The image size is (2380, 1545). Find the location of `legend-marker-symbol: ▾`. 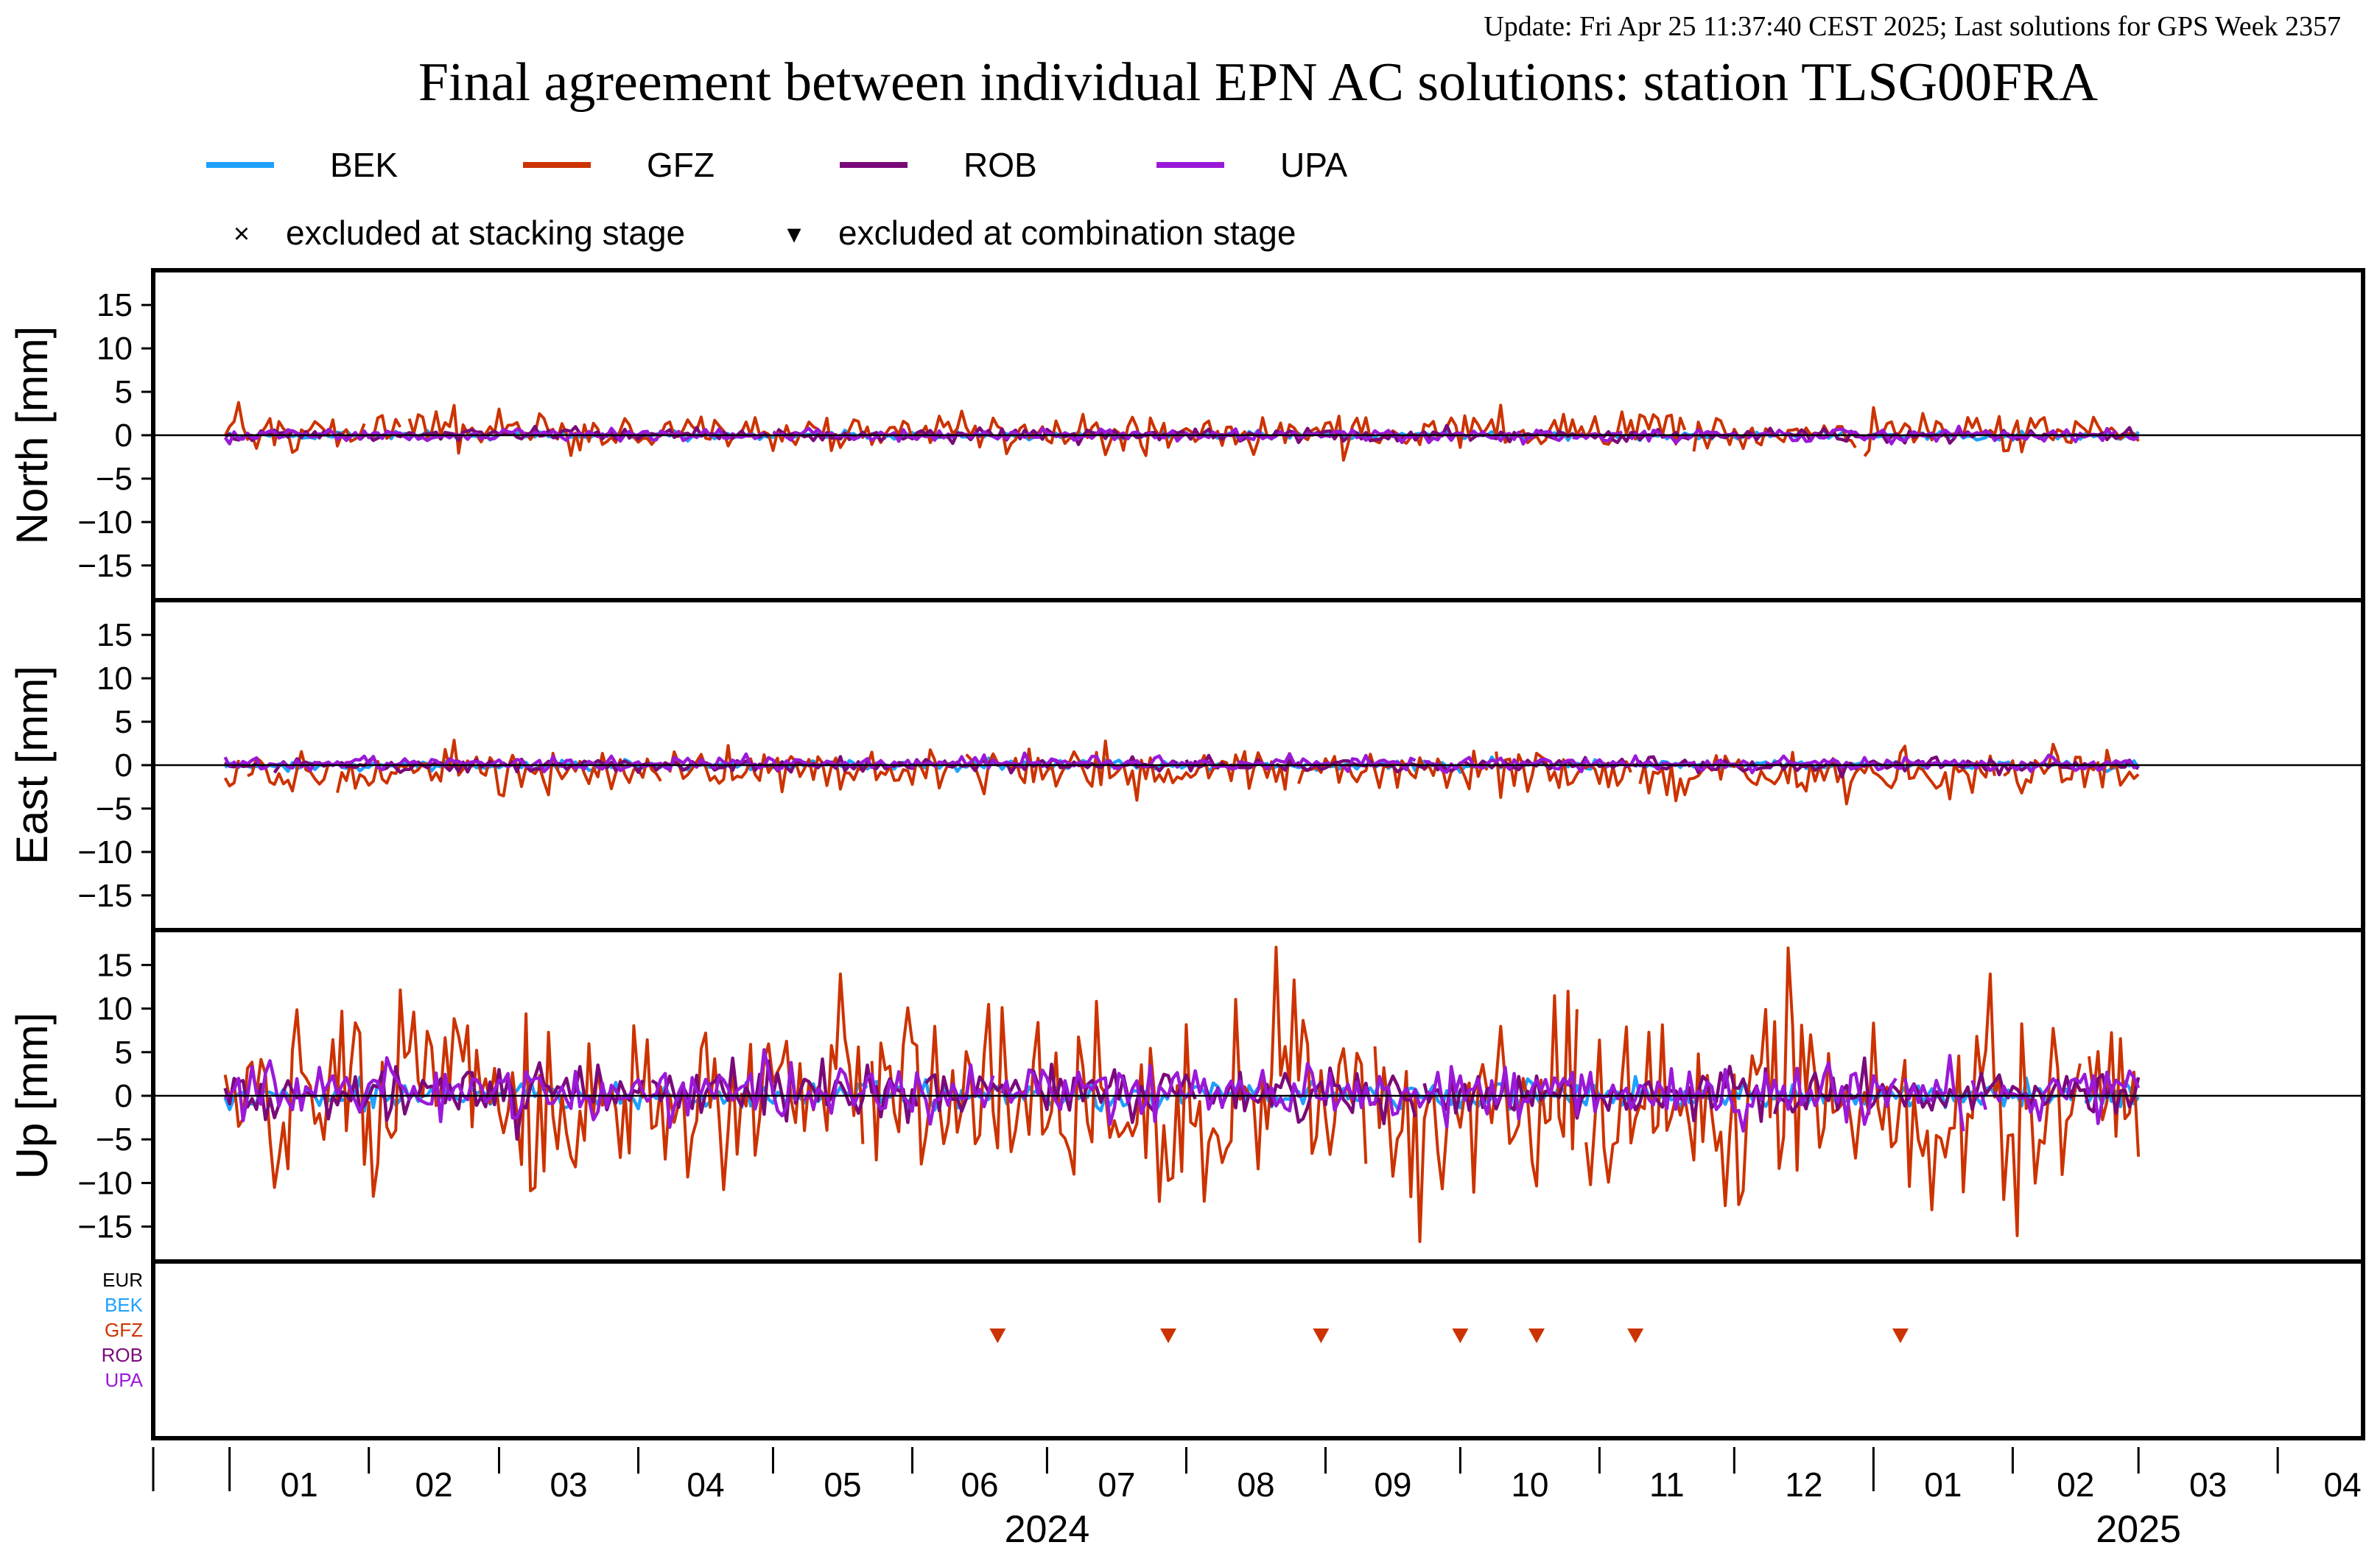

legend-marker-symbol: ▾ is located at coordinates (794, 234).